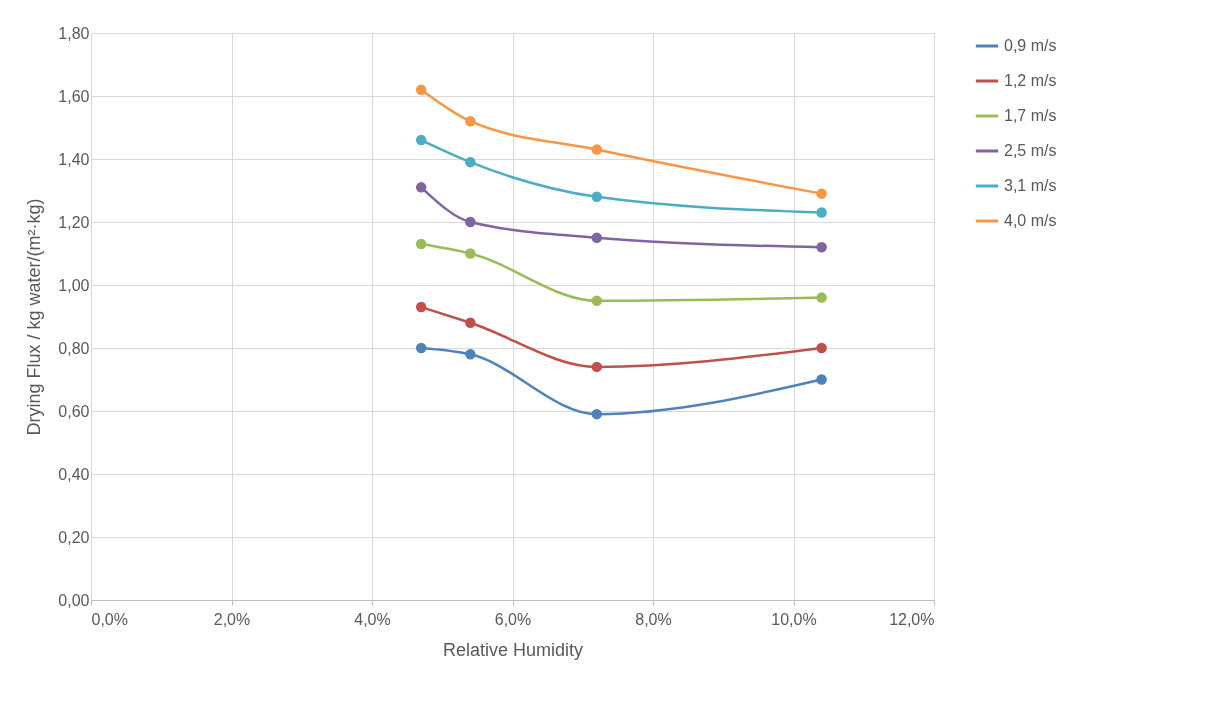  Describe the element at coordinates (74, 159) in the screenshot. I see `y-tick-label: 1,40` at that location.